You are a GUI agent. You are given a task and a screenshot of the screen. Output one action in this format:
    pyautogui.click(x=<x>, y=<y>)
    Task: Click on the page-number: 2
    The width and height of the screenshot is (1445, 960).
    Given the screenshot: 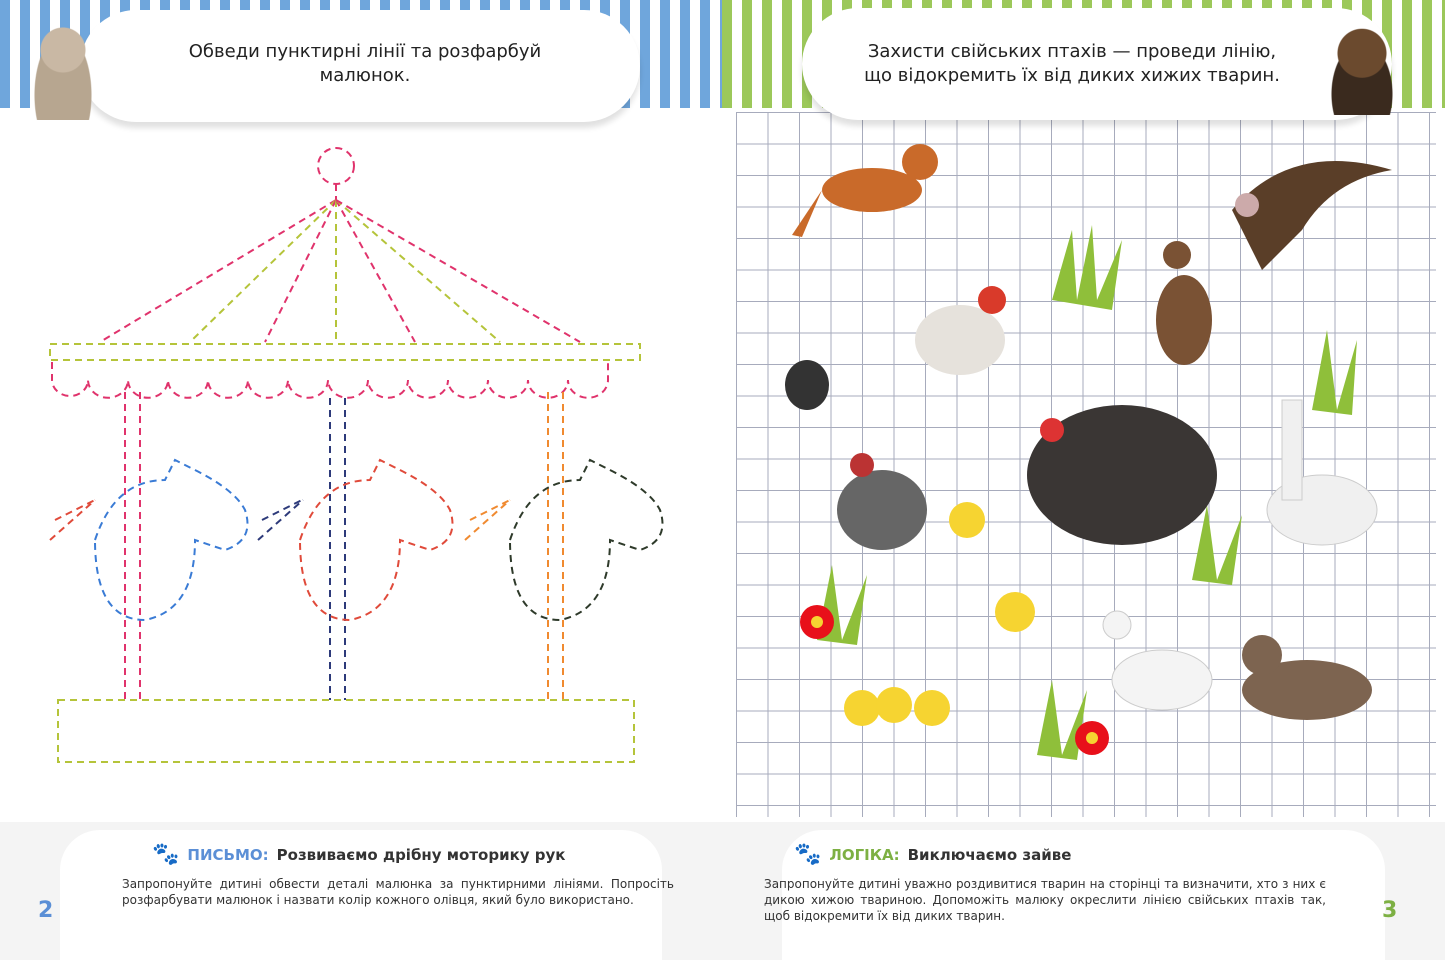 What is the action you would take?
    pyautogui.click(x=46, y=910)
    